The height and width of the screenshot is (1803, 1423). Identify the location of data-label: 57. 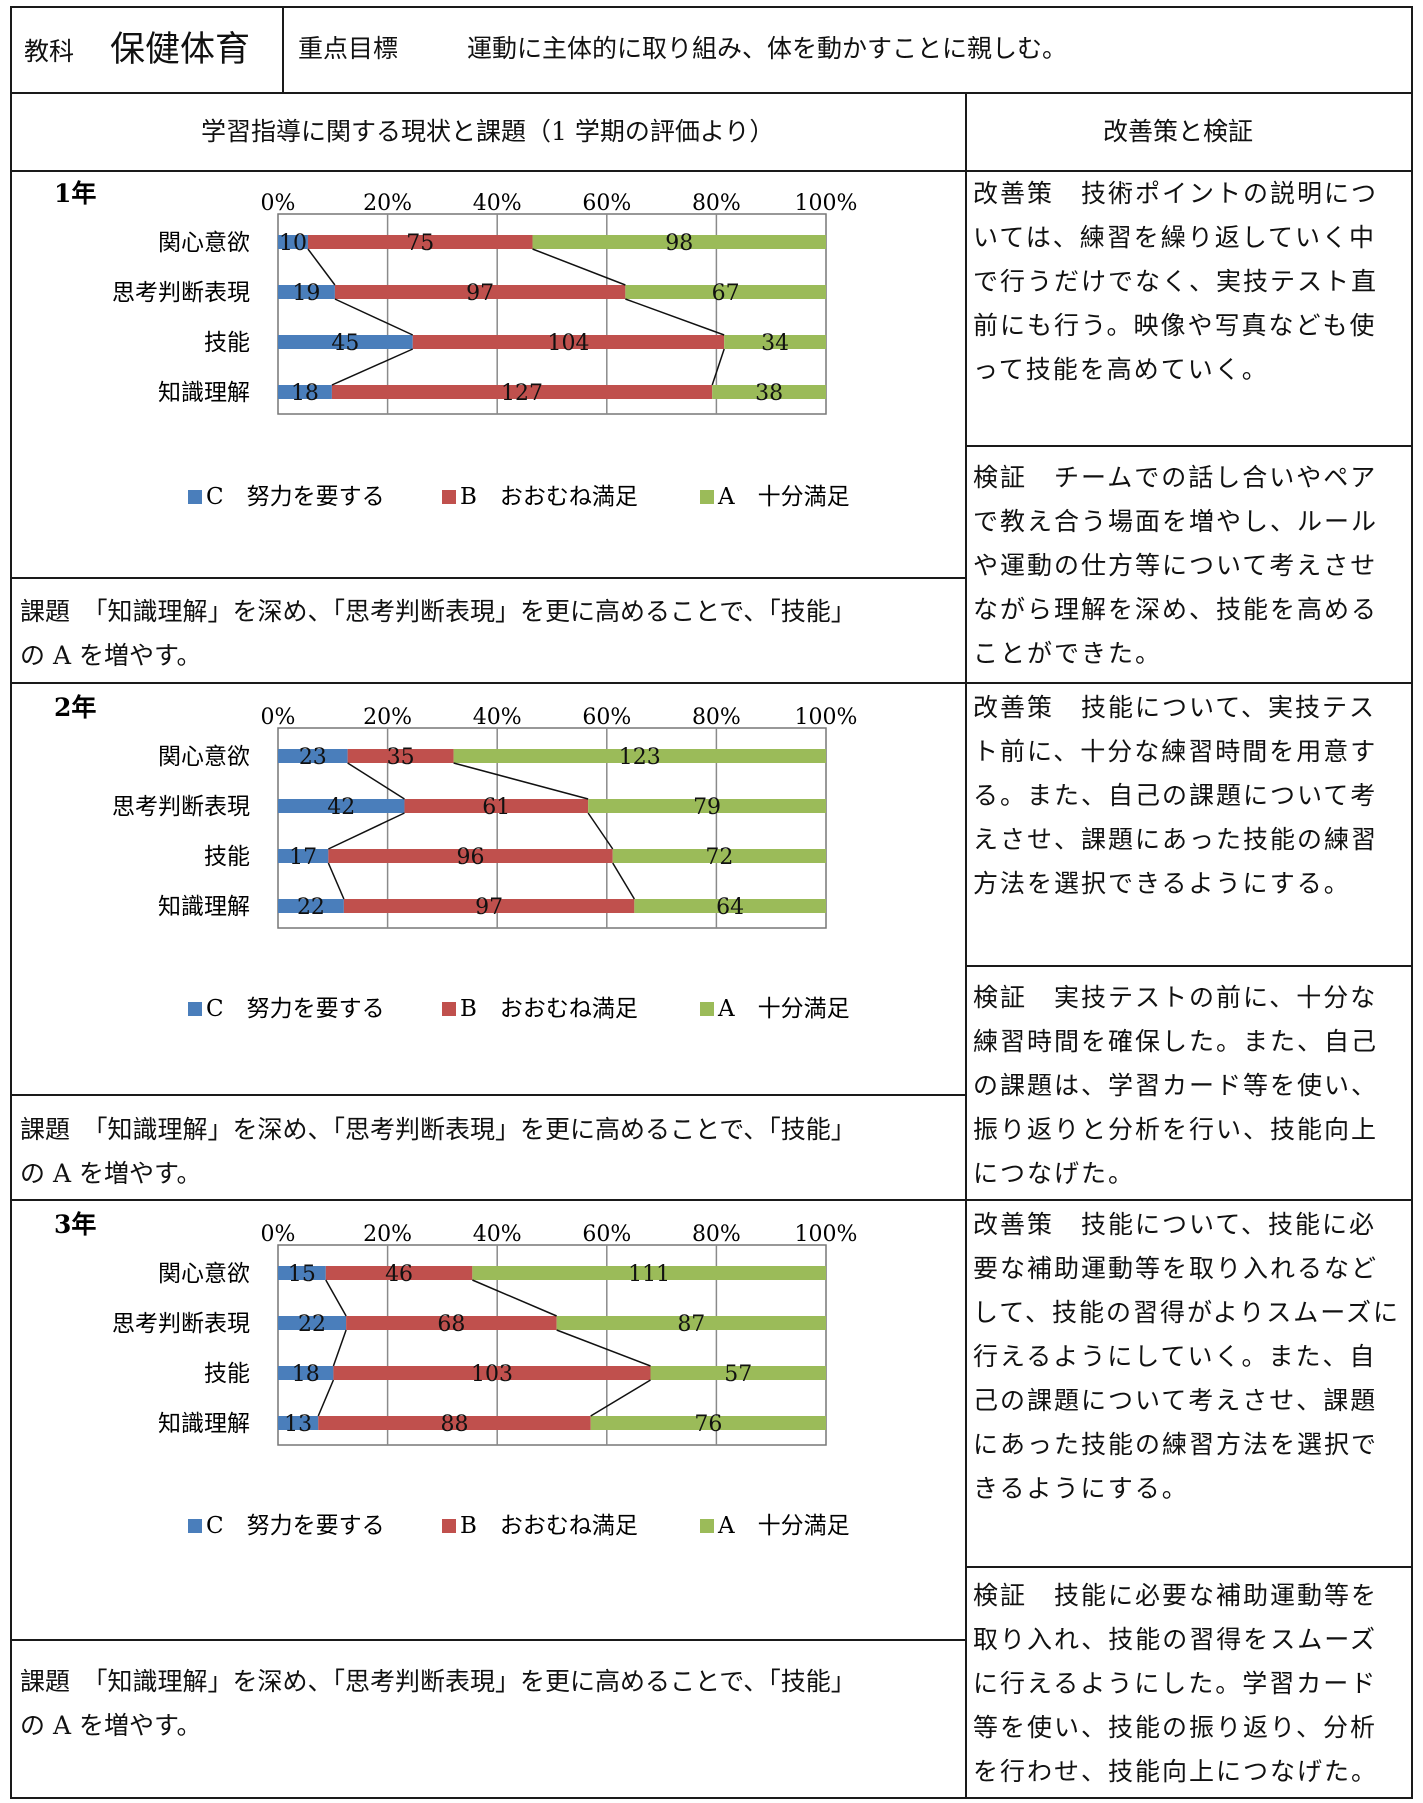
(738, 1374).